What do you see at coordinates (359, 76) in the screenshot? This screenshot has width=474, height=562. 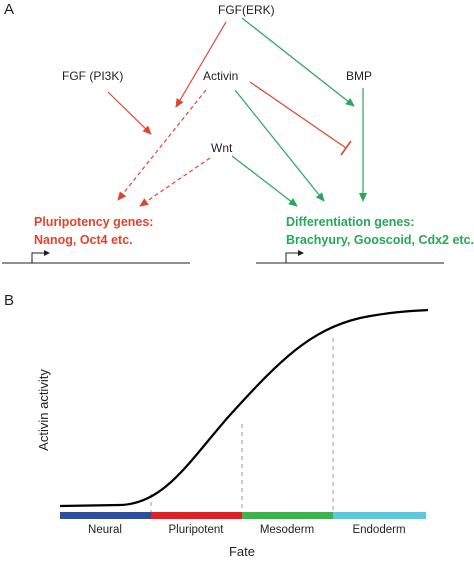 I see `bmp-label: BMP` at bounding box center [359, 76].